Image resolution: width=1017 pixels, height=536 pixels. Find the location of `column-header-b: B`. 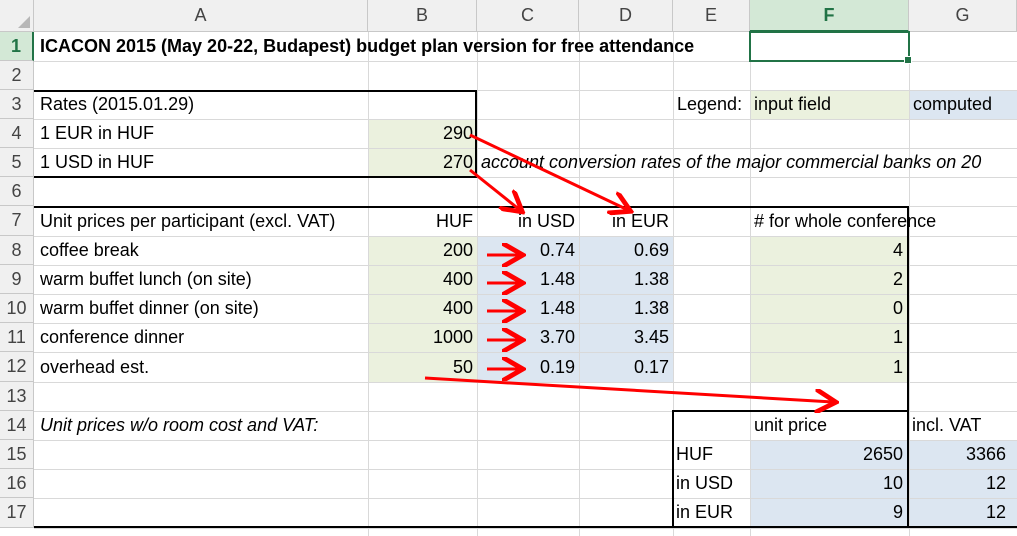

column-header-b: B is located at coordinates (422, 16).